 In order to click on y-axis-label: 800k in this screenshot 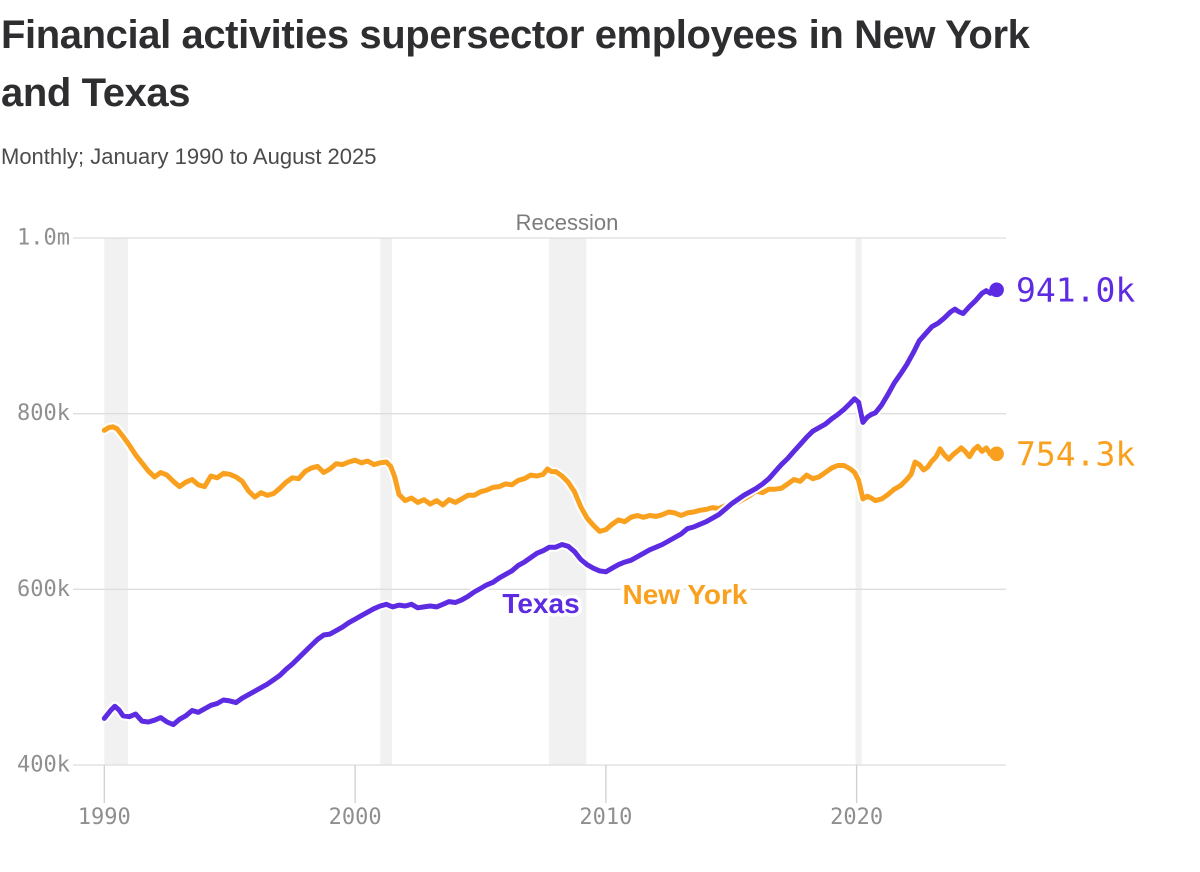, I will do `click(43, 413)`.